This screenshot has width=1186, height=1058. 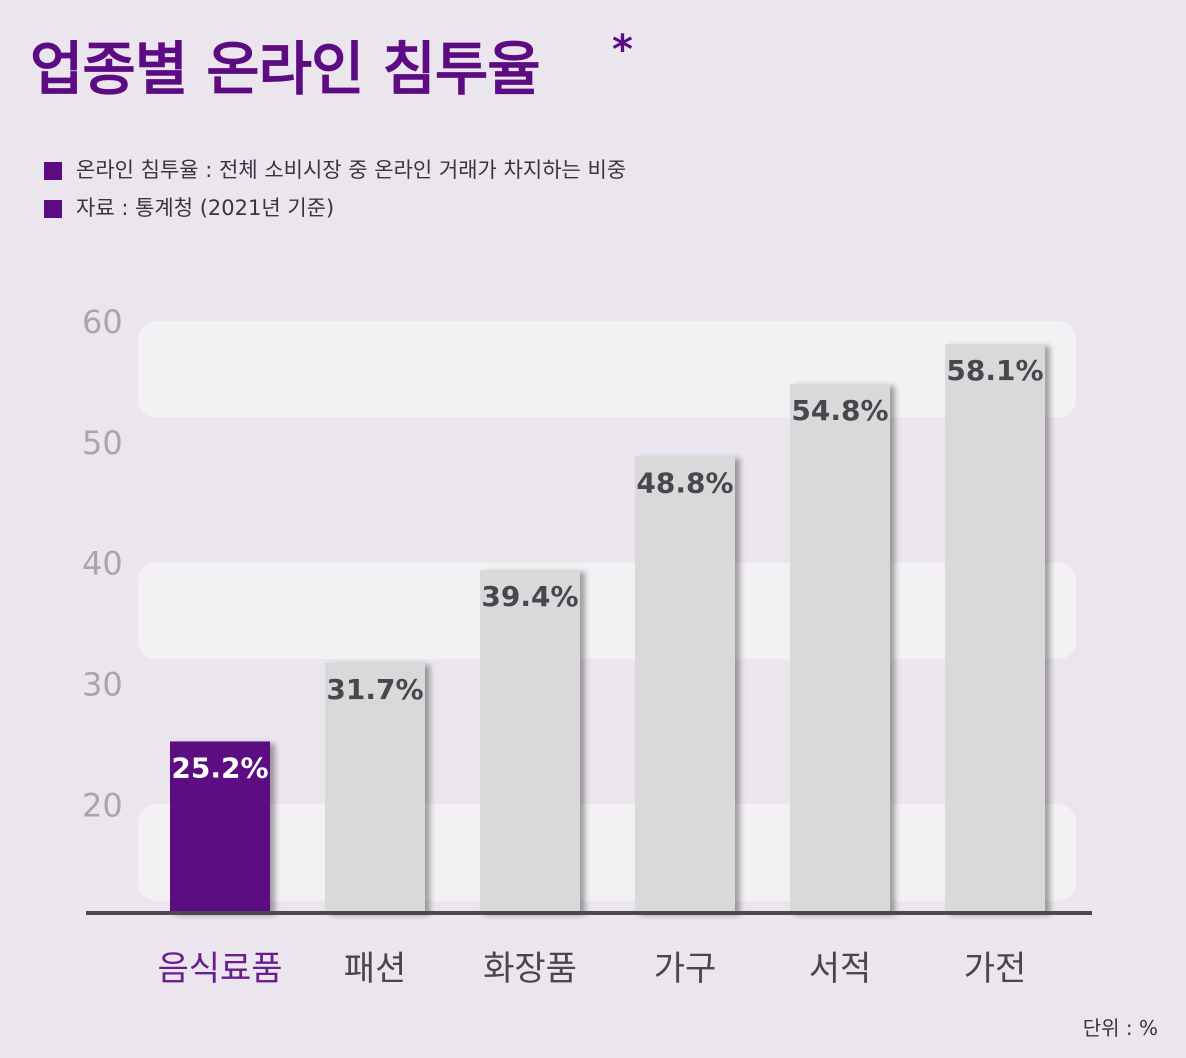 What do you see at coordinates (530, 969) in the screenshot?
I see `x-category-label: 화장품` at bounding box center [530, 969].